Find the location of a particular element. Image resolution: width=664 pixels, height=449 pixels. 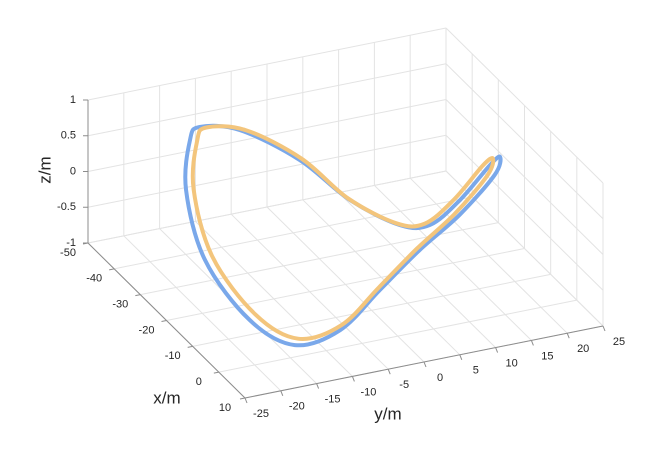

y-tick-label: 10 is located at coordinates (511, 364).